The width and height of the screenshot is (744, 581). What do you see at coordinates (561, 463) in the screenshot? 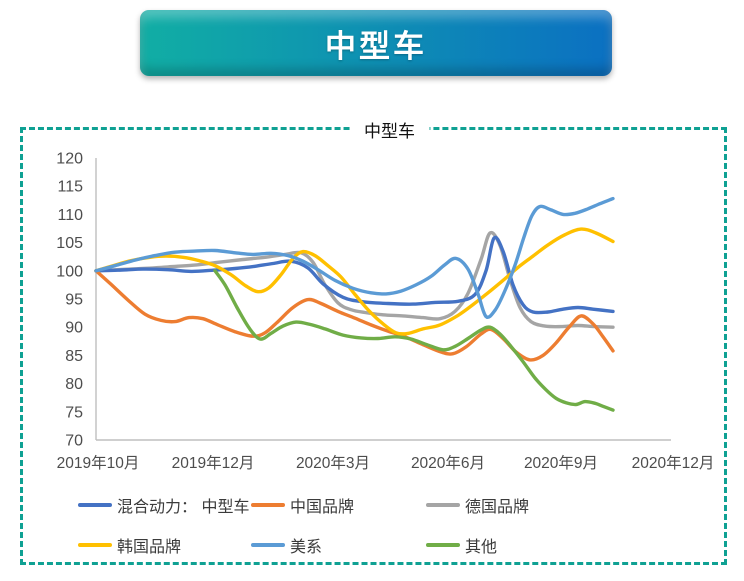
I see `x-axis-tick-label: 2020年9月` at bounding box center [561, 463].